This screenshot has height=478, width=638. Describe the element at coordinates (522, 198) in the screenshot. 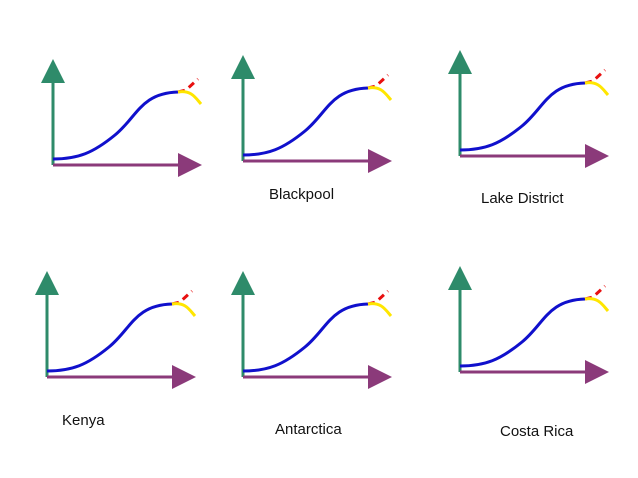

I see `graph-label-lake-district: Lake District` at that location.